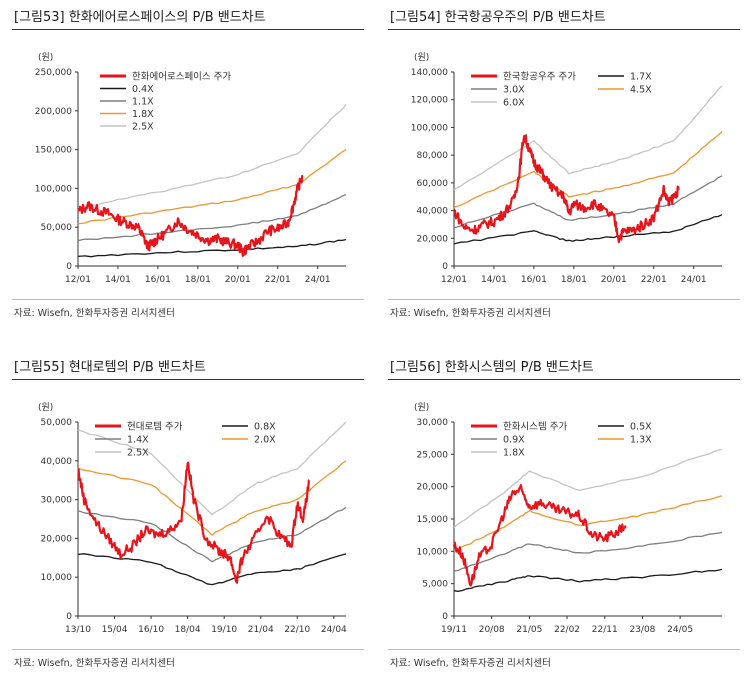 The width and height of the screenshot is (752, 700). Describe the element at coordinates (641, 90) in the screenshot. I see `legend-label: 4.5X` at that location.